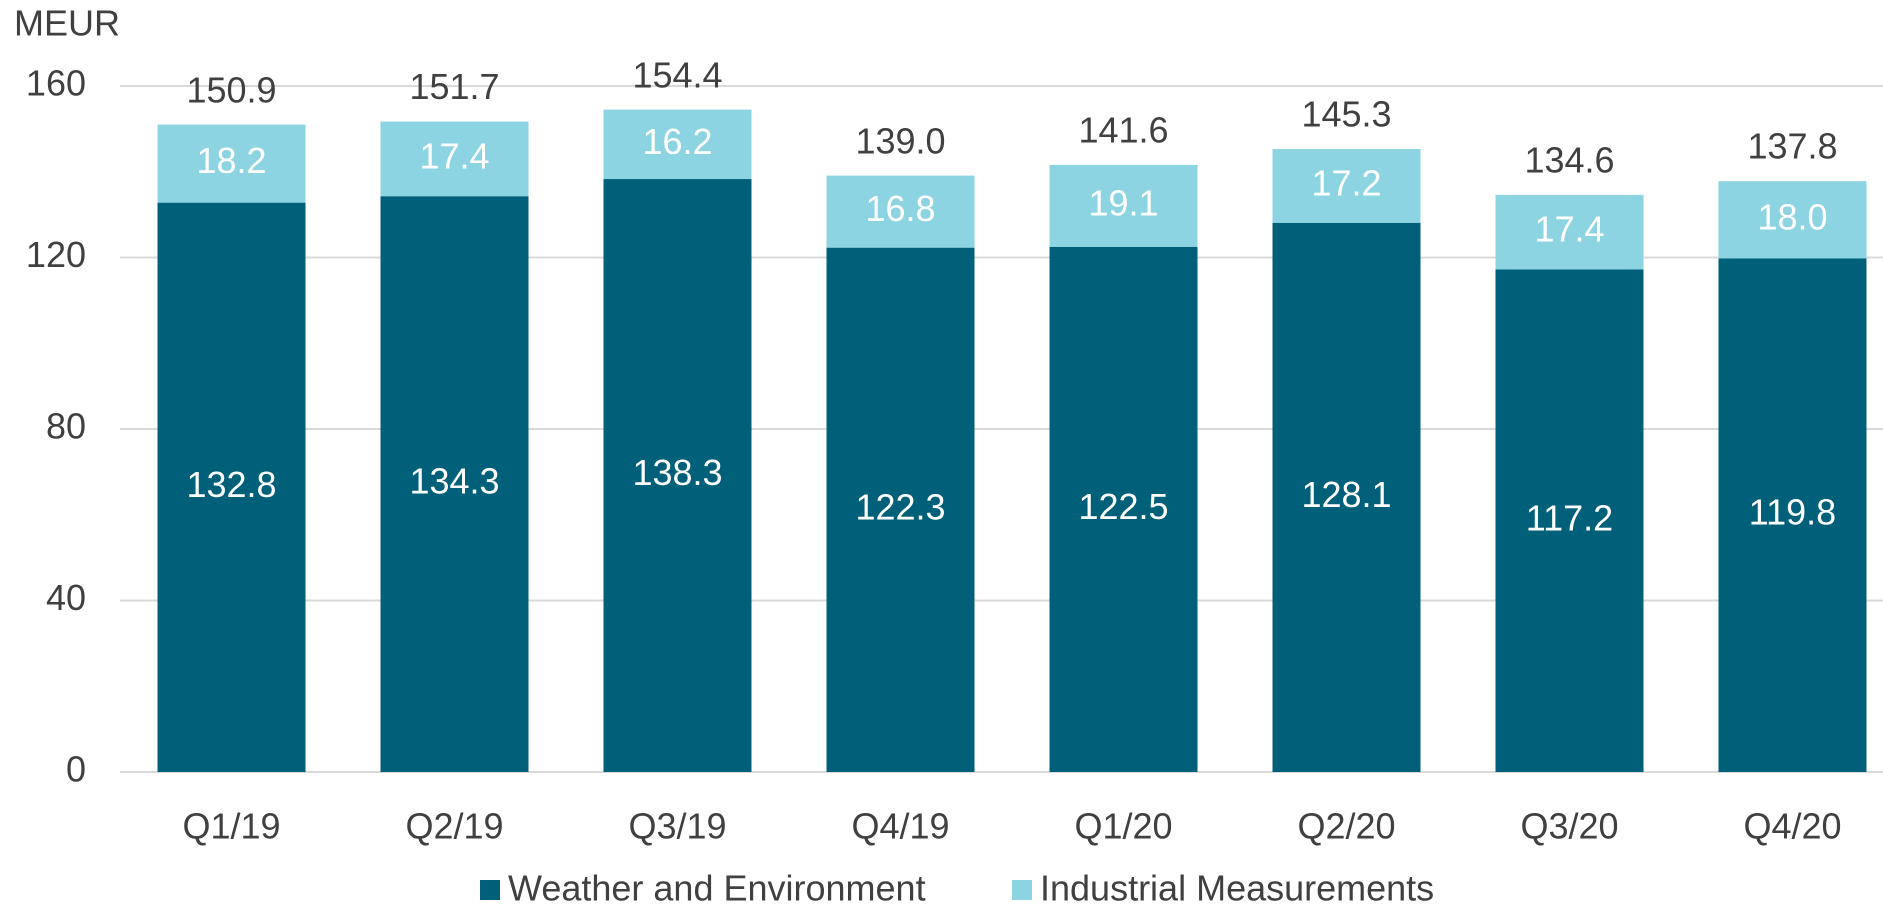 This screenshot has height=916, width=1883. I want to click on total-label: 134.6, so click(1569, 159).